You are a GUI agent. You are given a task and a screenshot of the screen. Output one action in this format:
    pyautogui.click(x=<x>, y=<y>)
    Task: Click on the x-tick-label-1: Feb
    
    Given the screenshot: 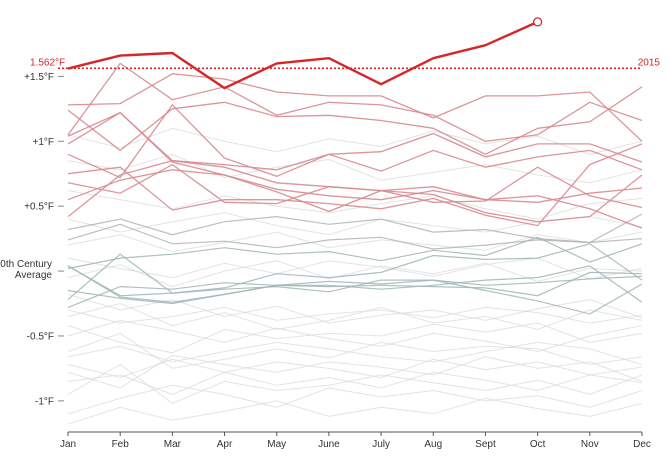 What is the action you would take?
    pyautogui.click(x=121, y=444)
    